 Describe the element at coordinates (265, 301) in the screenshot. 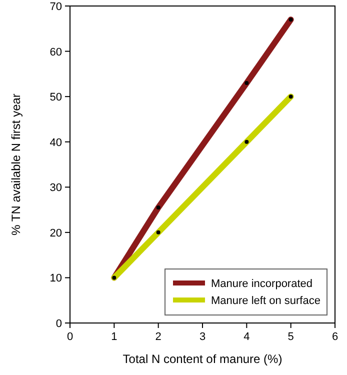

I see `legend-label: Manure left on surface` at that location.